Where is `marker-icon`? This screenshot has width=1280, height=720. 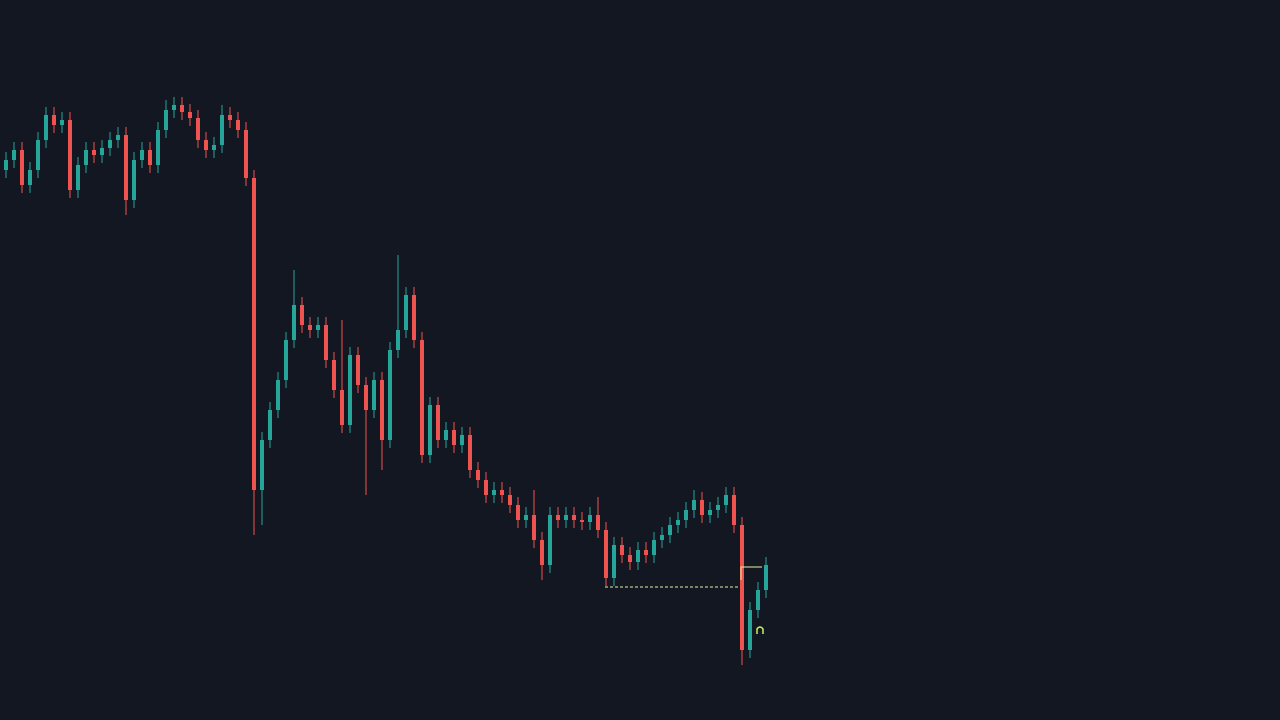
marker-icon is located at coordinates (760, 630).